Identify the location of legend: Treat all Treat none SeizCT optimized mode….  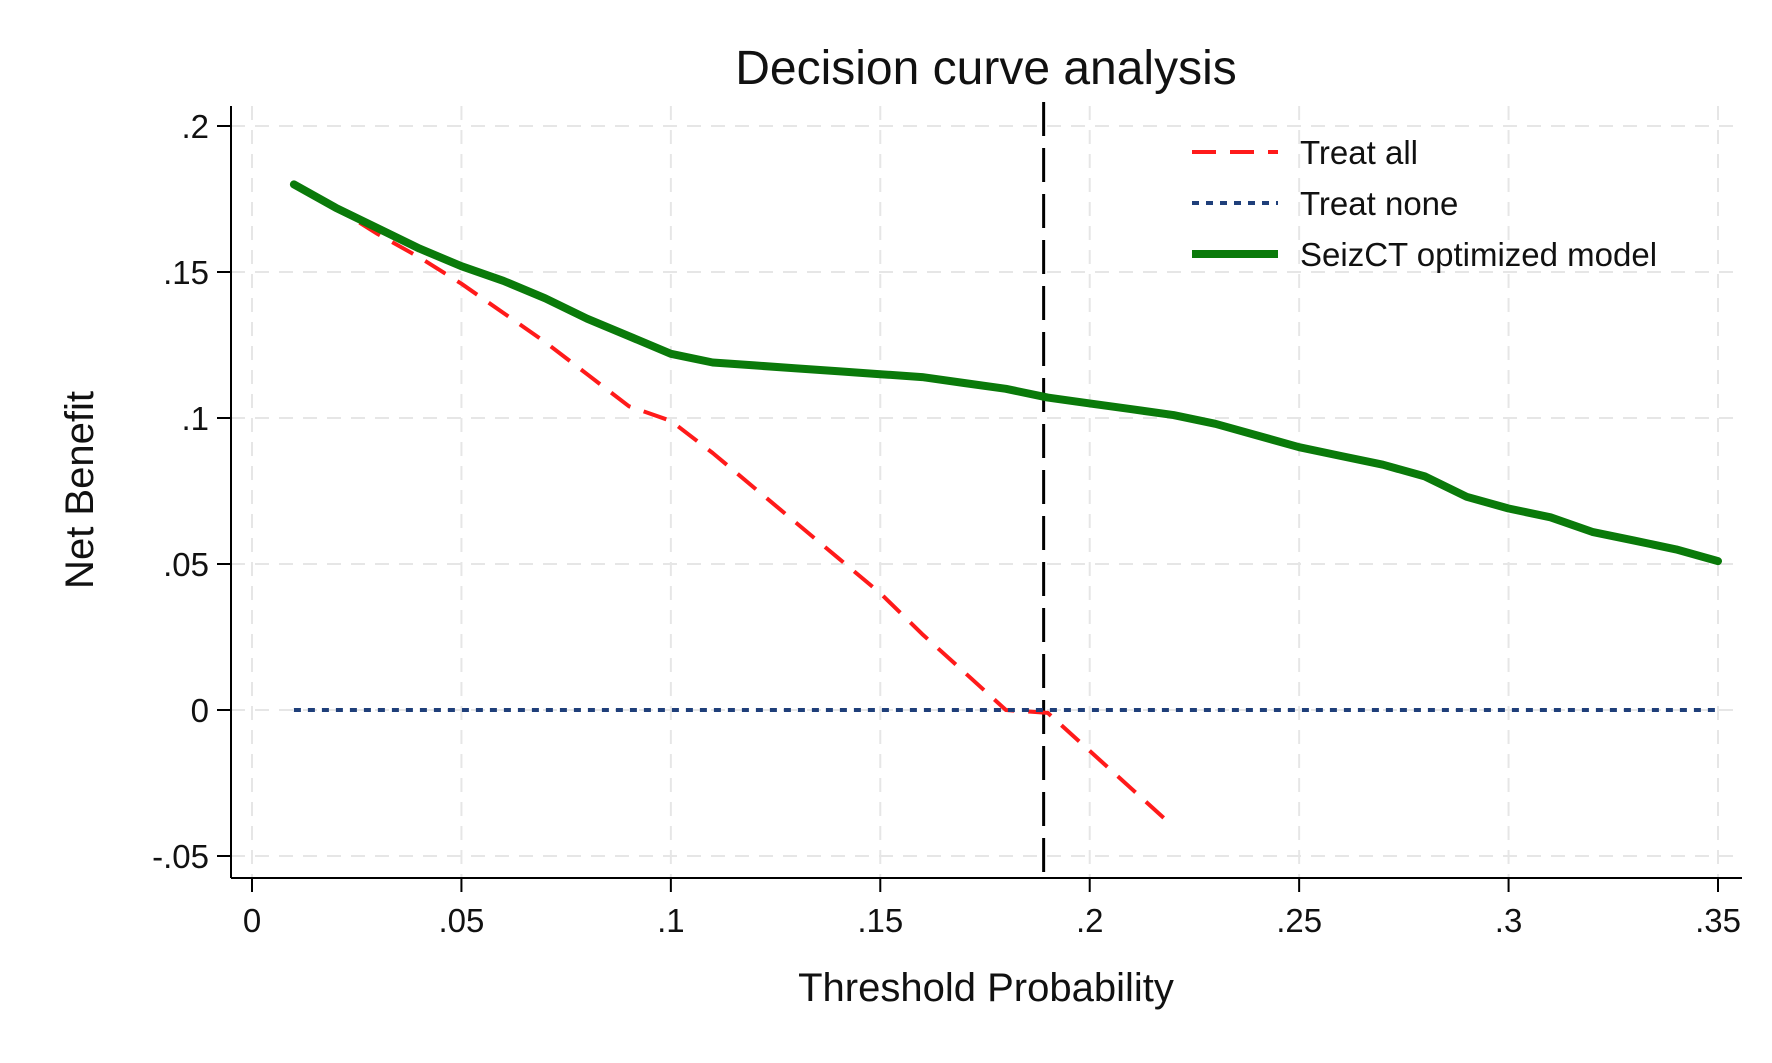
(1424, 203).